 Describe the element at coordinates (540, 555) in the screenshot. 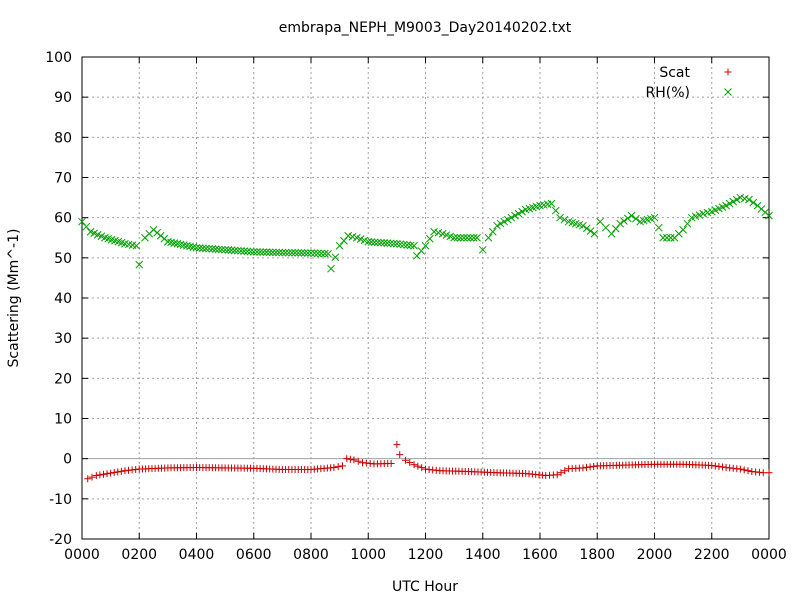

I see `x-tick-label: 1600` at that location.